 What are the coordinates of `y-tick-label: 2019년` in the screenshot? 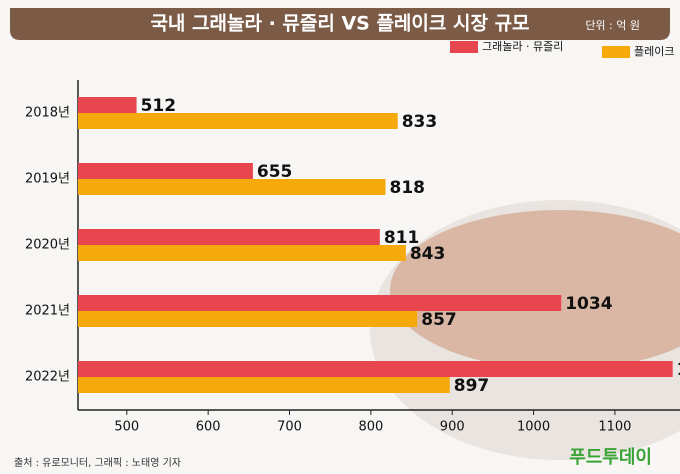 It's located at (47, 179).